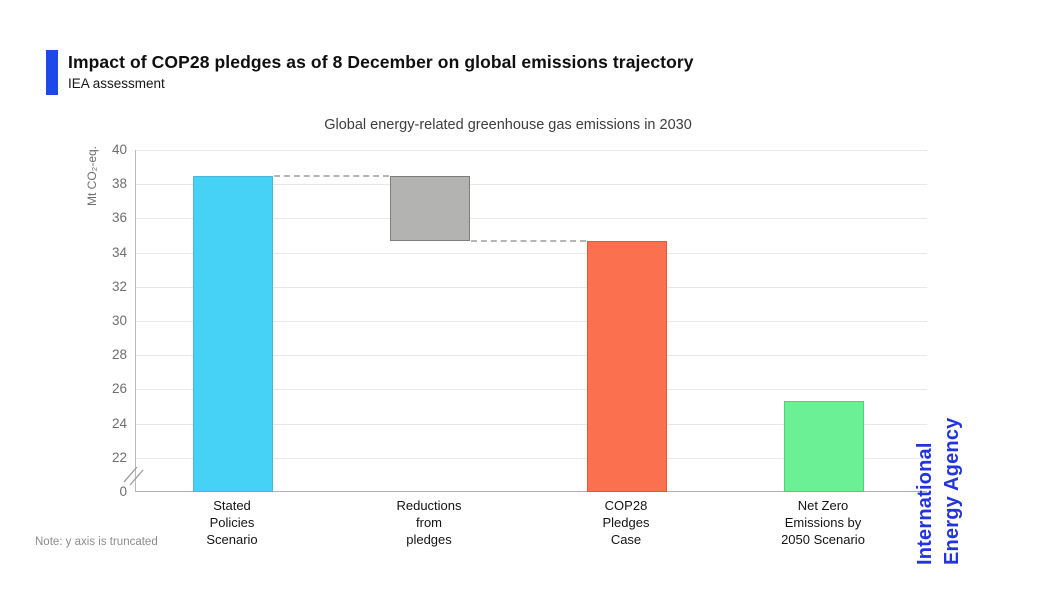 This screenshot has height=596, width=1060. Describe the element at coordinates (119, 457) in the screenshot. I see `y-tick-22: 22` at that location.